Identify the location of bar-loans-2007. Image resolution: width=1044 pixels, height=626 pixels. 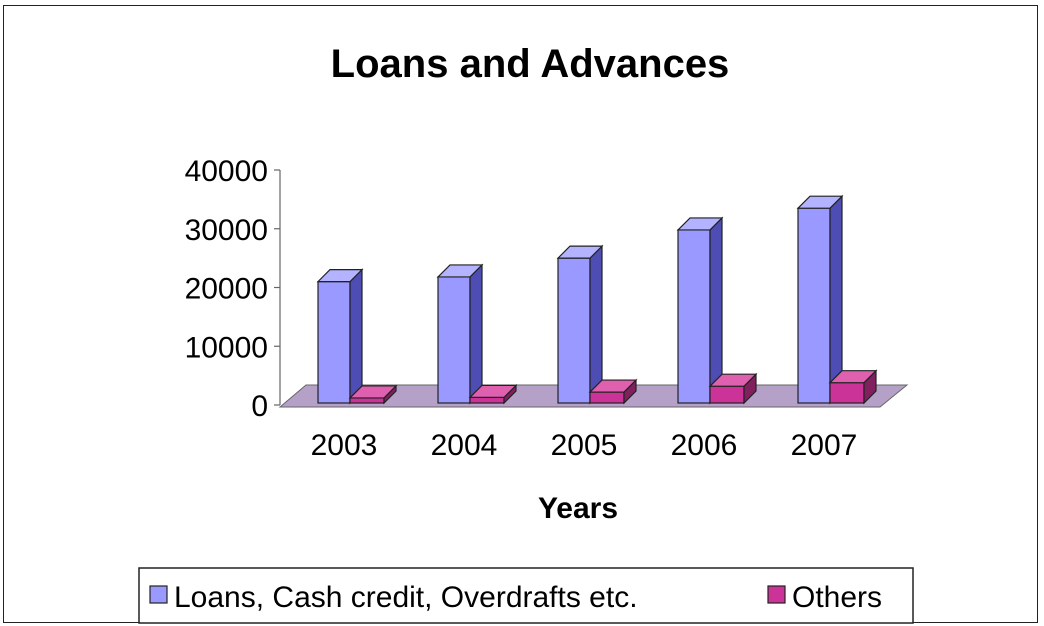
(820, 299).